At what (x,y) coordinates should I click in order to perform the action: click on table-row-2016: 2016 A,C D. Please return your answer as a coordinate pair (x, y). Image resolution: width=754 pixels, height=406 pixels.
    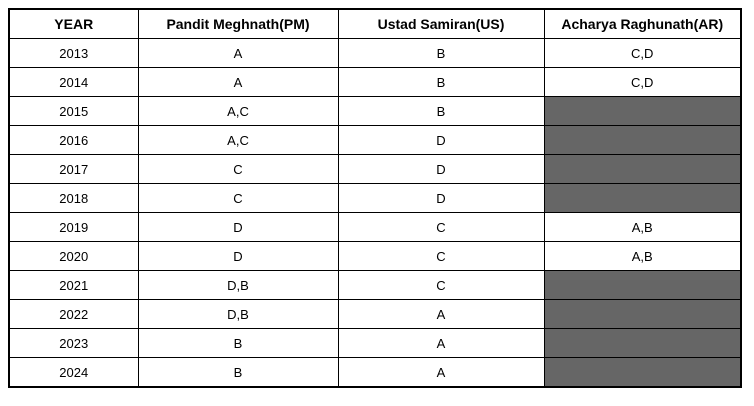
    Looking at the image, I should click on (375, 140).